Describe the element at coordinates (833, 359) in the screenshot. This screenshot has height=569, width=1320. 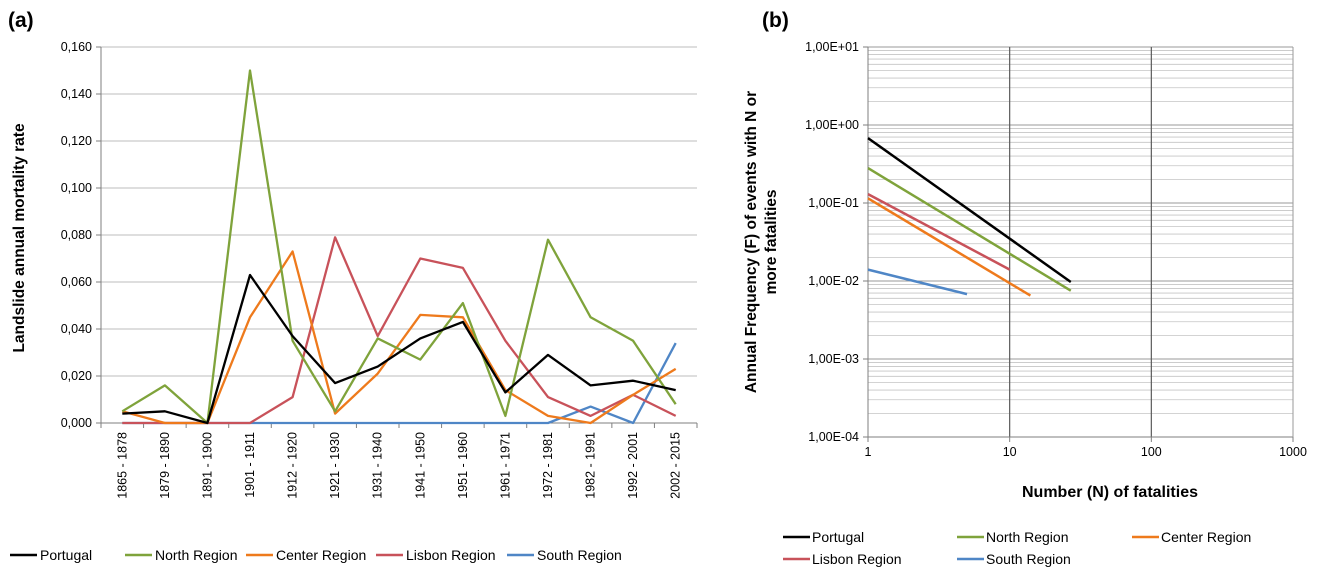
I see `panel-b-y-tick-label: 1,00E-03` at that location.